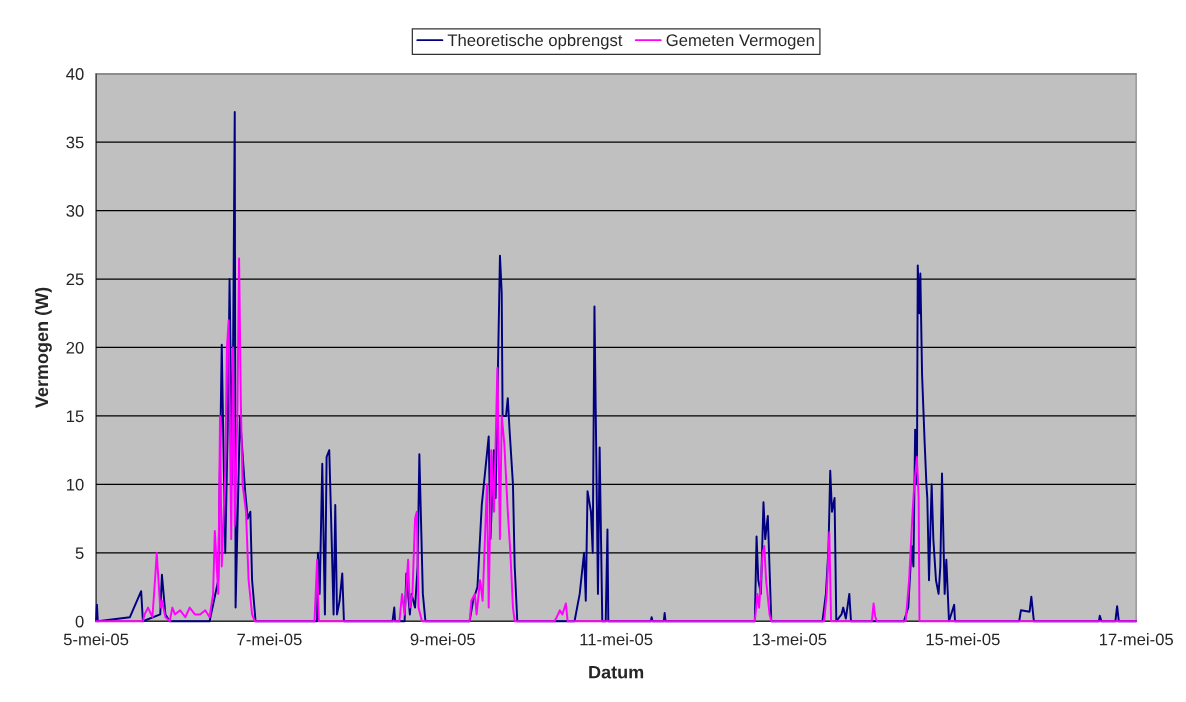 The image size is (1186, 702). I want to click on y-tick-label: 5, so click(79, 553).